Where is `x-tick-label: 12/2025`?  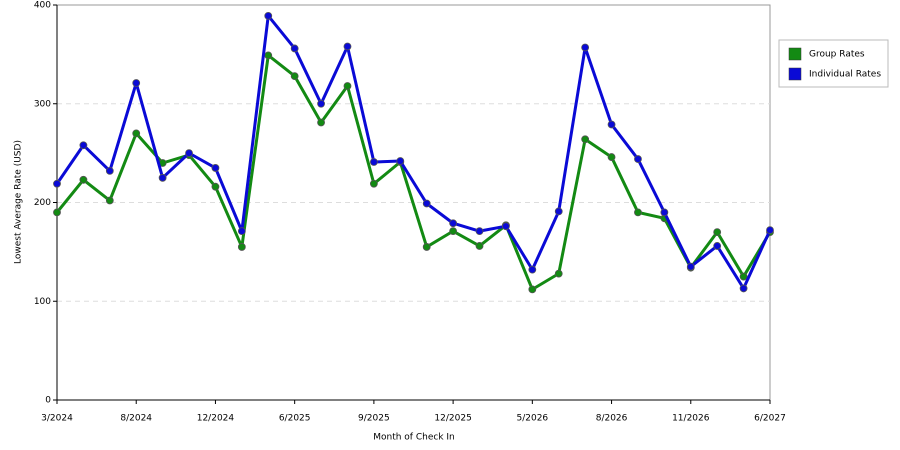 x-tick-label: 12/2025 is located at coordinates (452, 419).